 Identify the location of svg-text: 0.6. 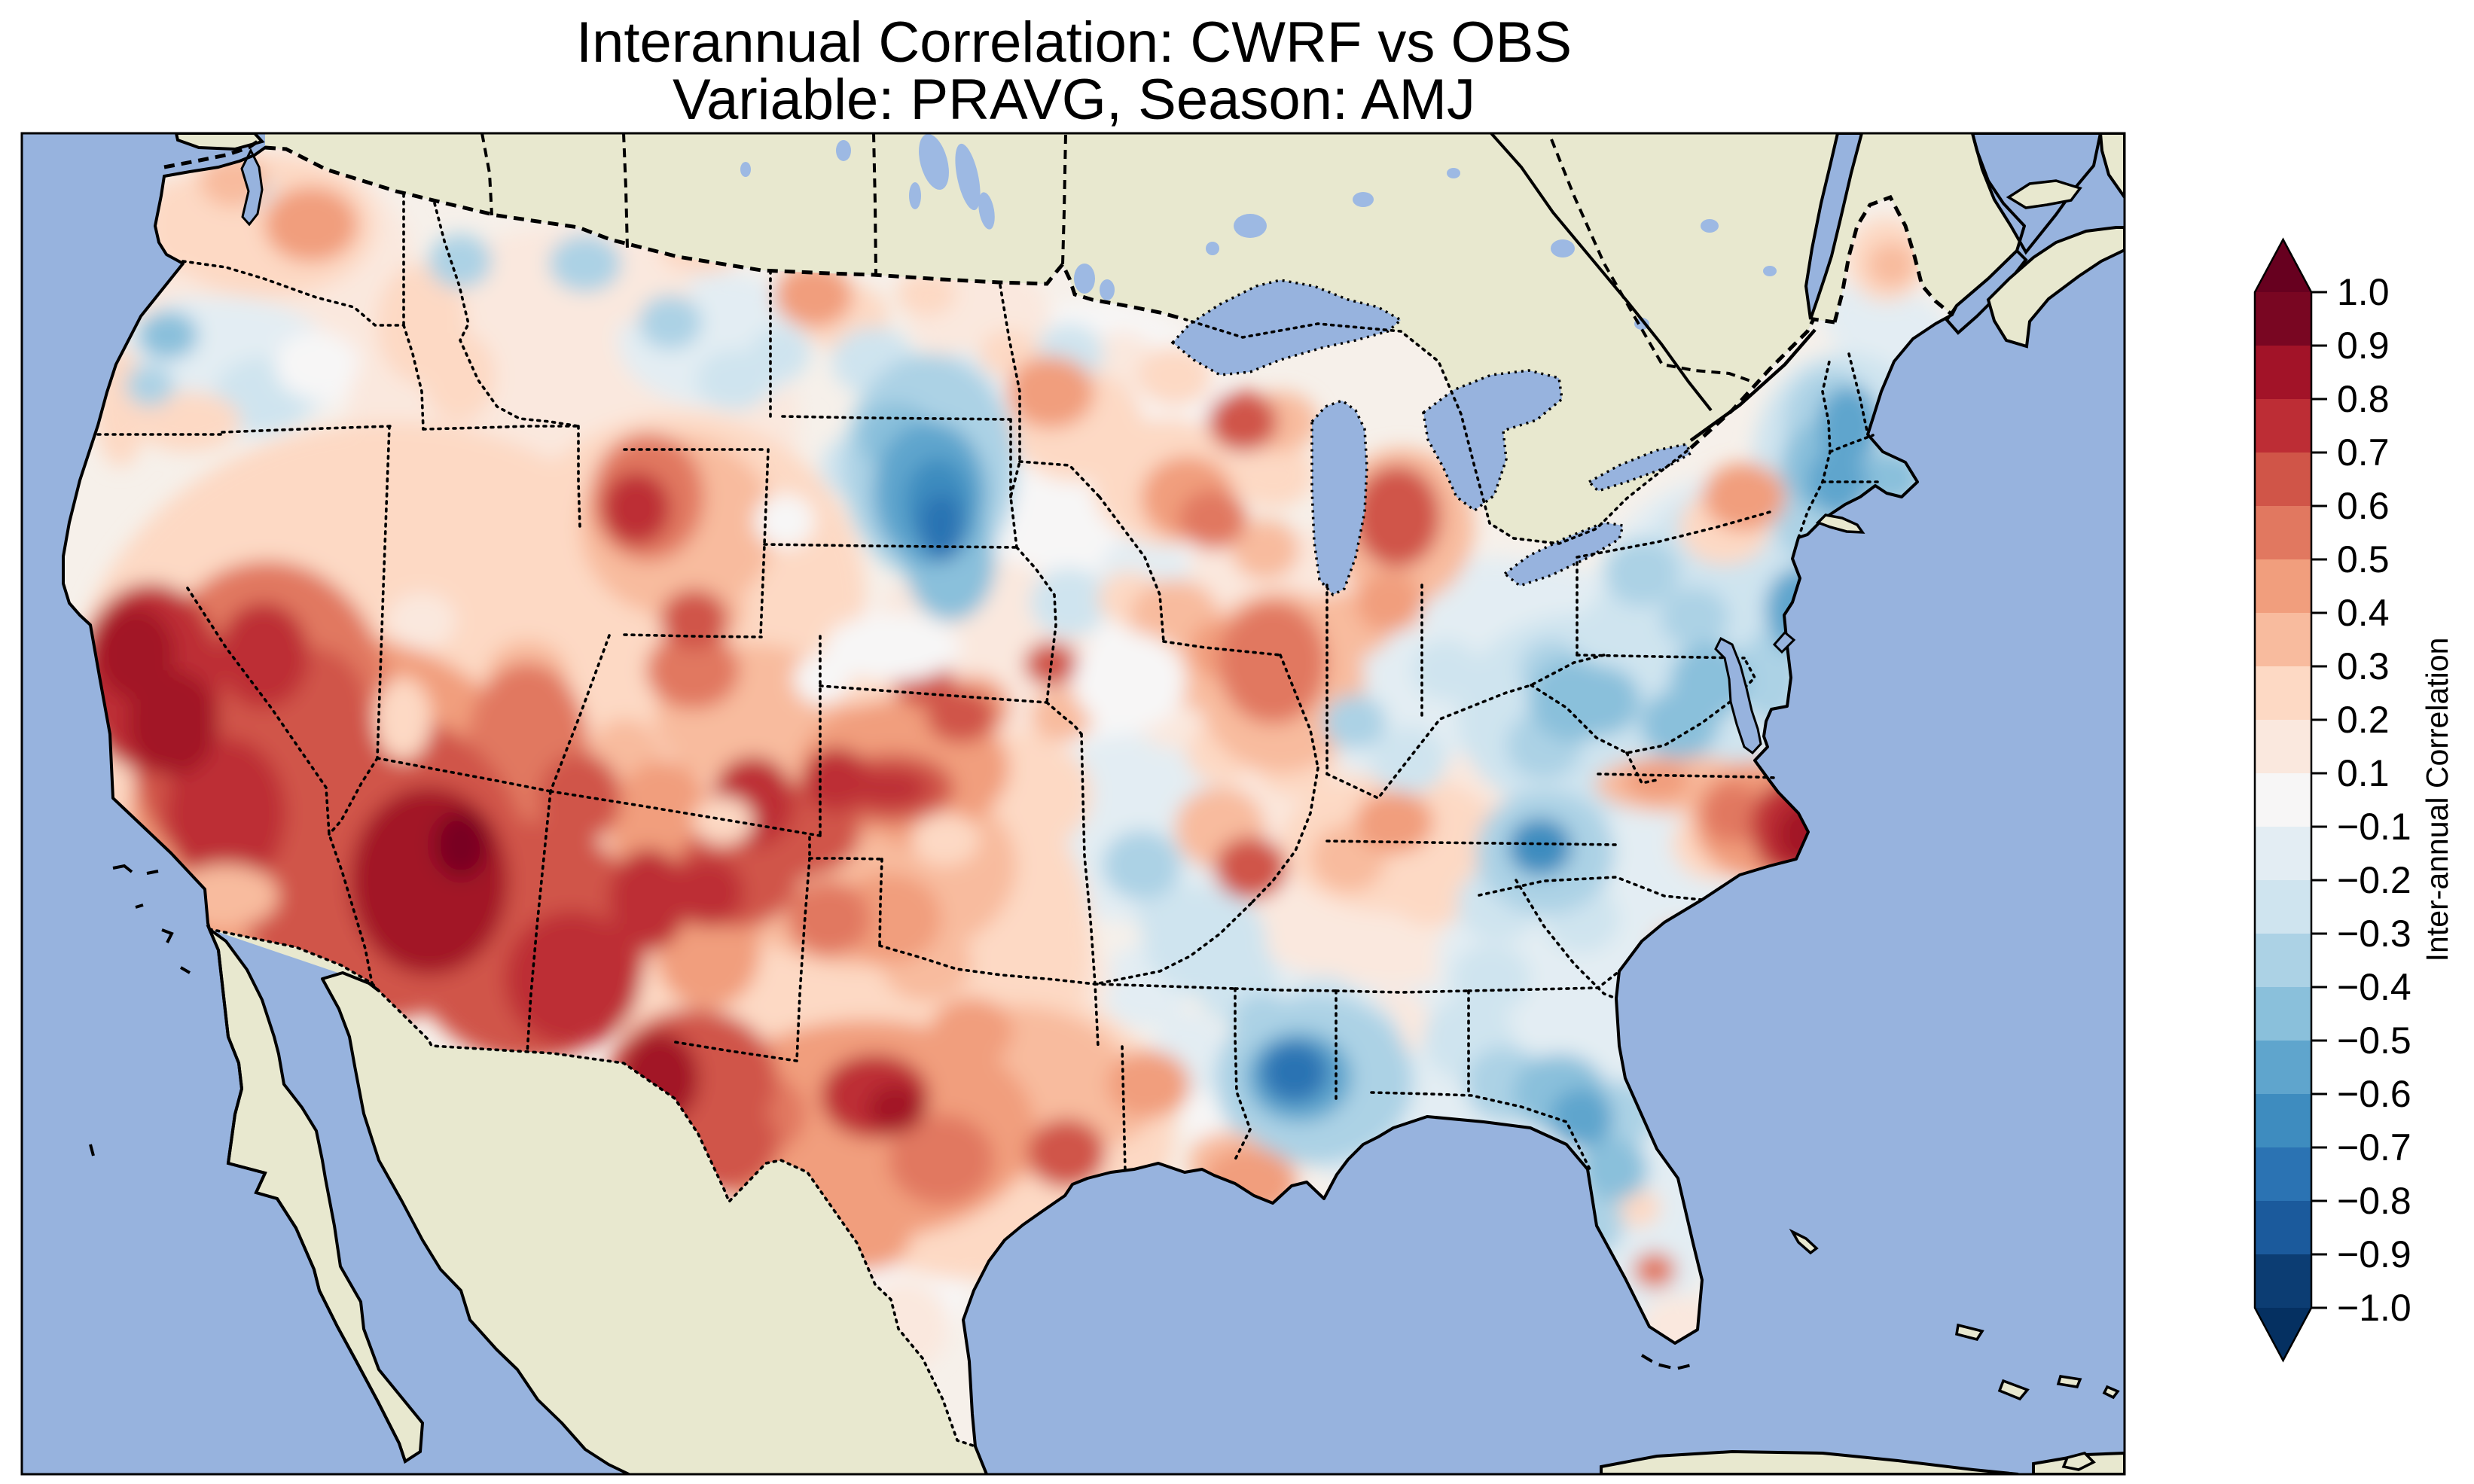
(2363, 506).